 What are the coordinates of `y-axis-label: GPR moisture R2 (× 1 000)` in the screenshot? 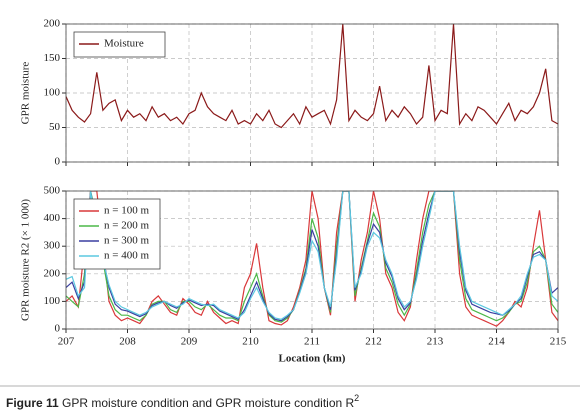 It's located at (26, 260).